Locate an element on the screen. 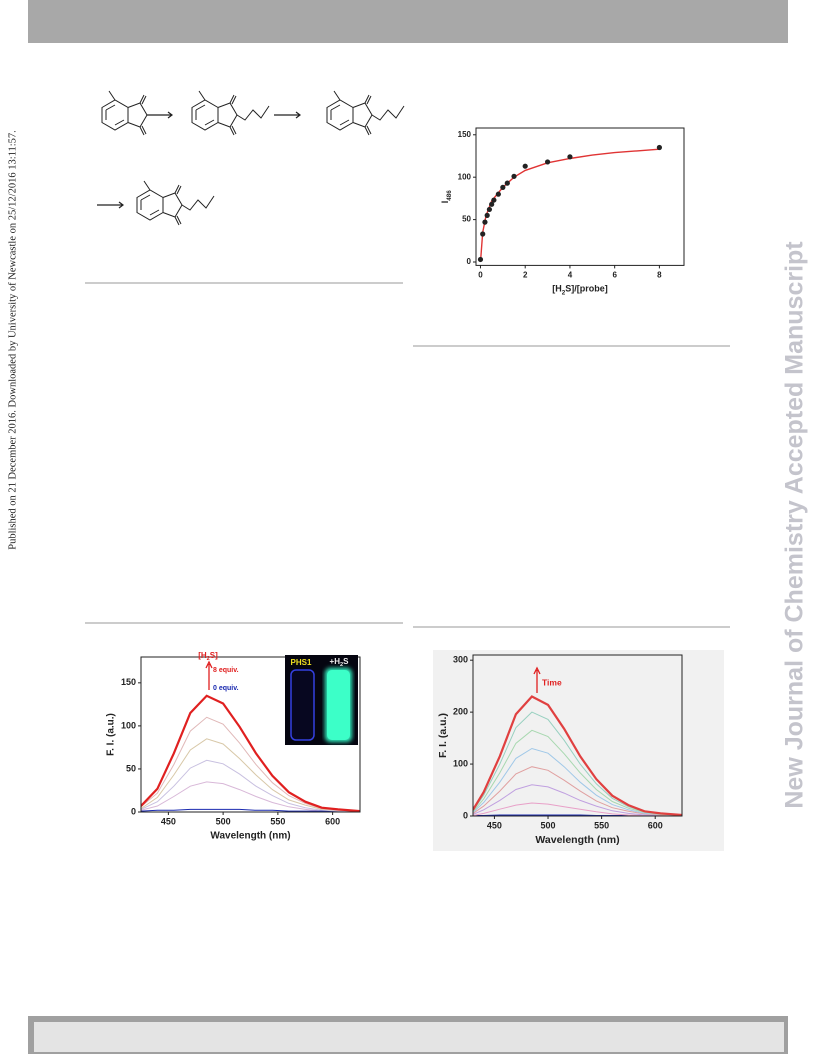  x-axis-label-part: [H is located at coordinates (557, 289).